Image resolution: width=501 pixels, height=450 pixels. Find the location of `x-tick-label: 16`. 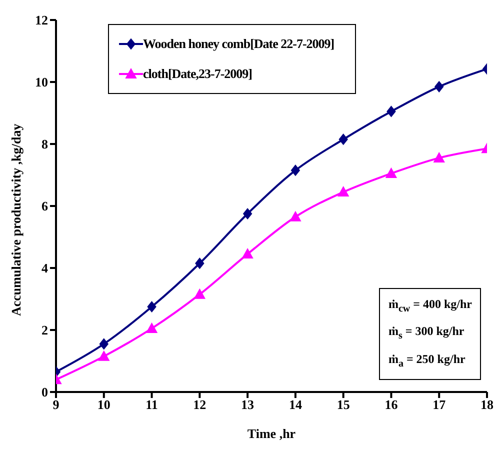

x-tick-label: 16 is located at coordinates (391, 404).